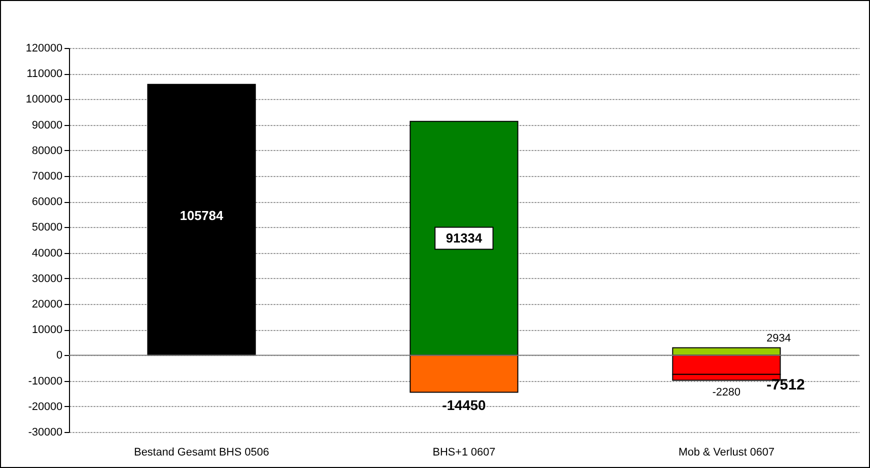 The image size is (870, 468). I want to click on x-tick-label: Mob & Verlust 0607, so click(726, 452).